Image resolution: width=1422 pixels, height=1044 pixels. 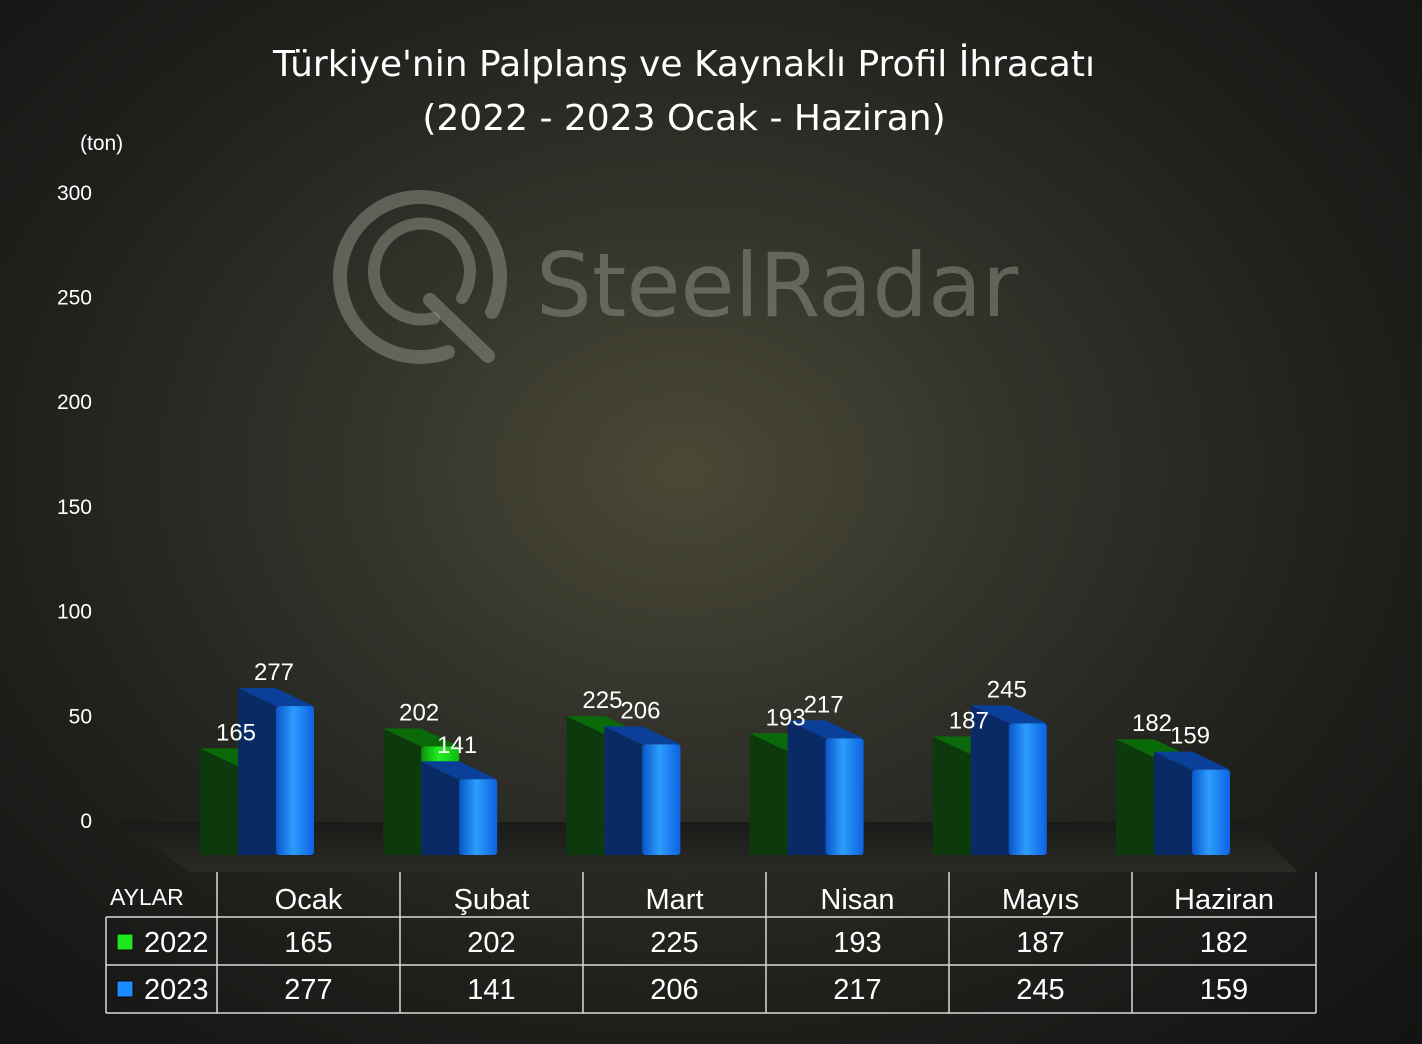 What do you see at coordinates (786, 717) in the screenshot?
I see `data-label: 193` at bounding box center [786, 717].